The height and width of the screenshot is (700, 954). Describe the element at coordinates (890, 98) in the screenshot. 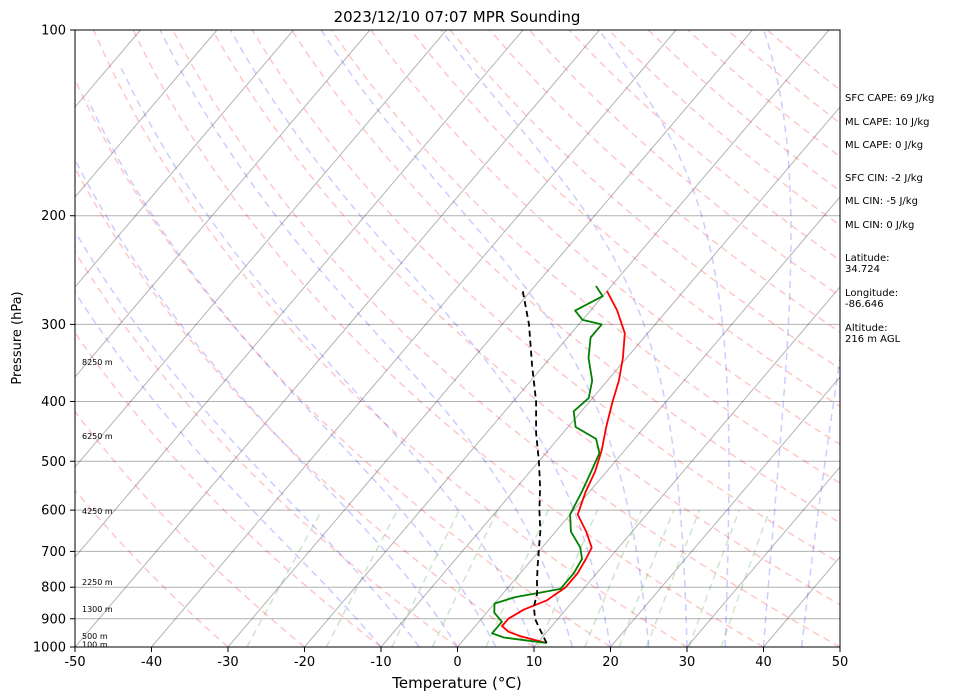

I see `sfc-cape-text: SFC CAPE: 69 J/kg` at that location.